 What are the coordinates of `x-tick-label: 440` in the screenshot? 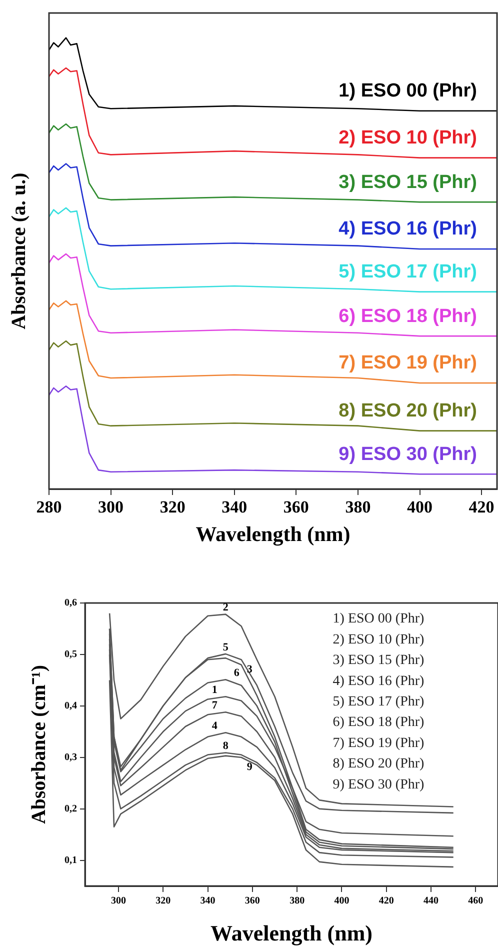 It's located at (431, 901).